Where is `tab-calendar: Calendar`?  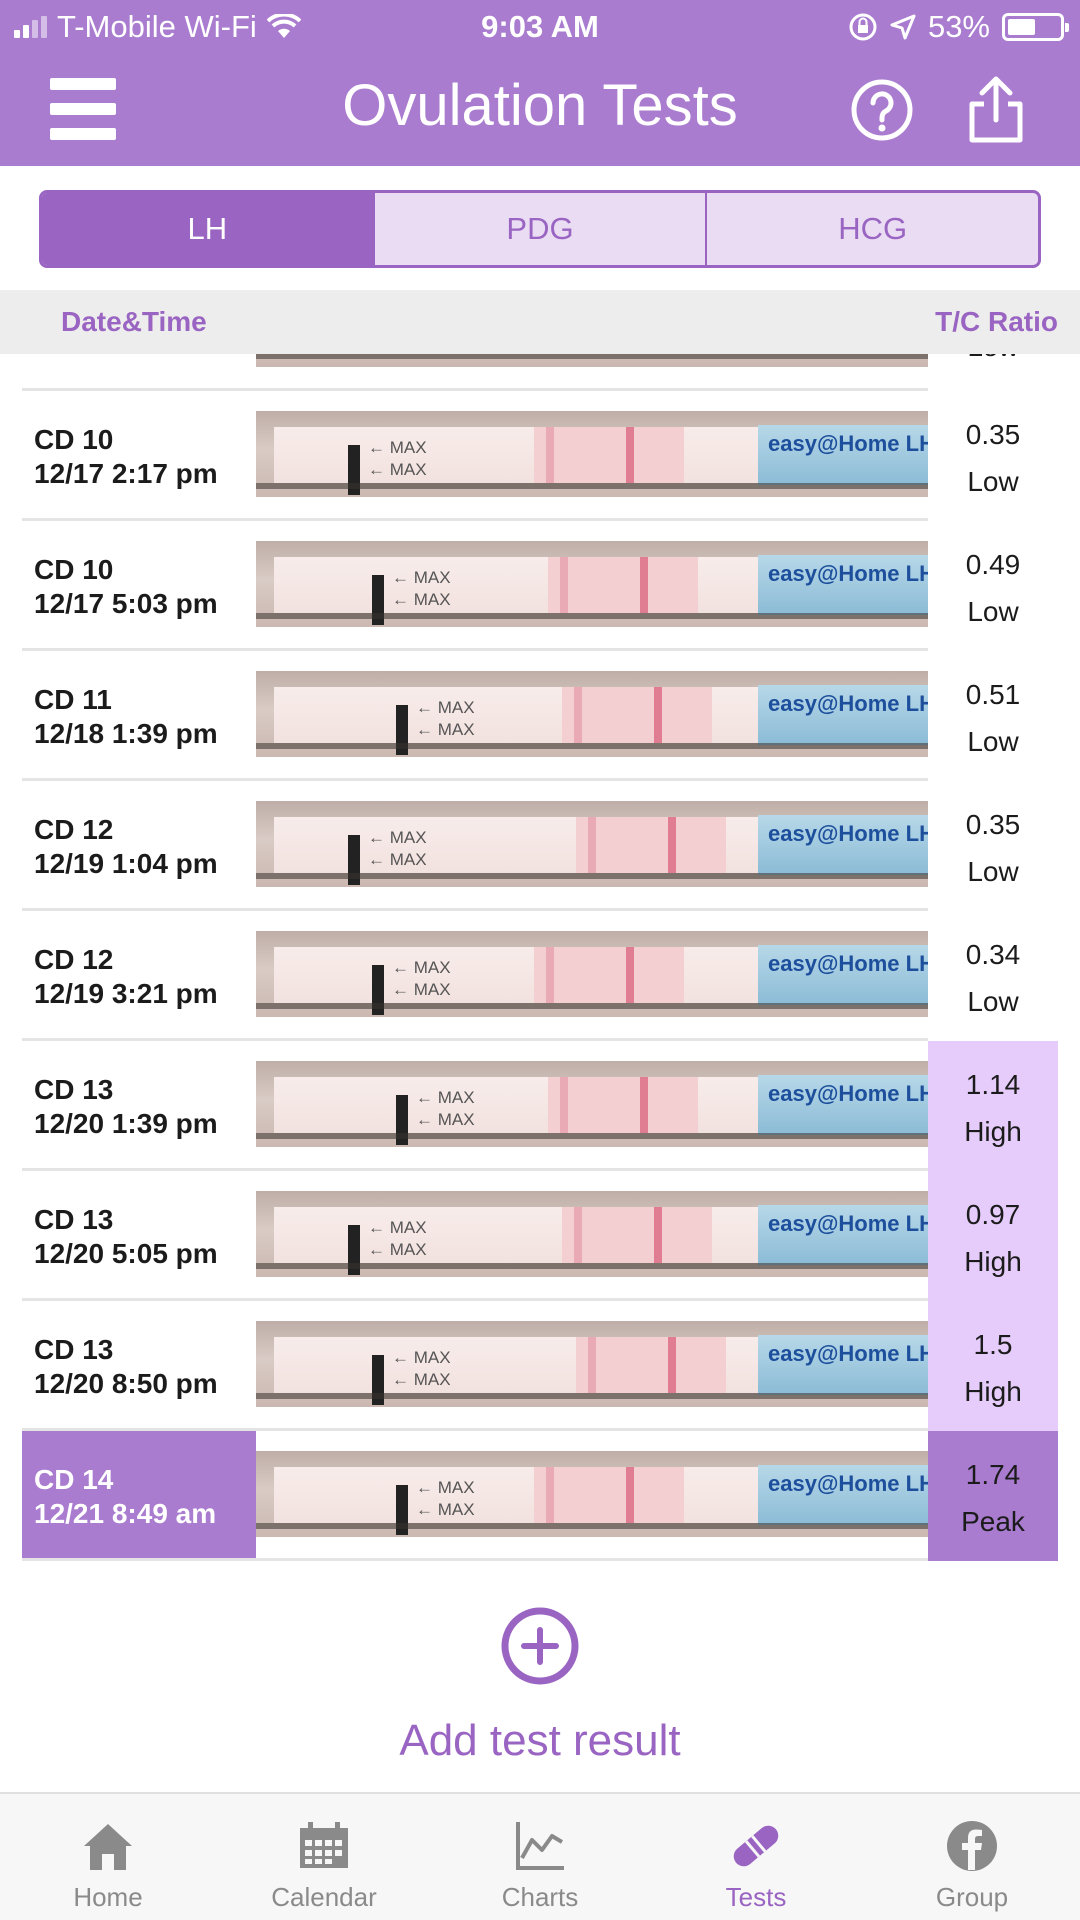
tab-calendar: Calendar is located at coordinates (324, 1857).